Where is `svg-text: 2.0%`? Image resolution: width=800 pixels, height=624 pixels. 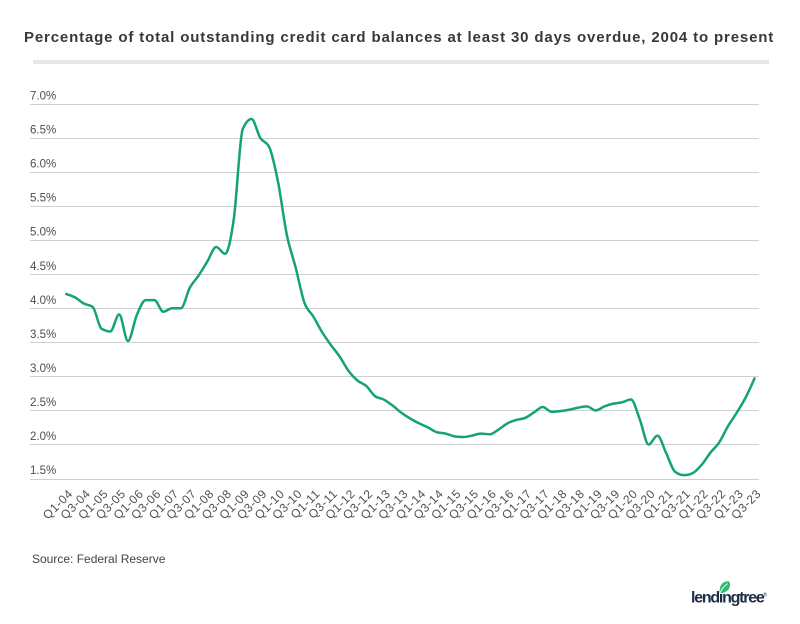
svg-text: 2.0% is located at coordinates (43, 437).